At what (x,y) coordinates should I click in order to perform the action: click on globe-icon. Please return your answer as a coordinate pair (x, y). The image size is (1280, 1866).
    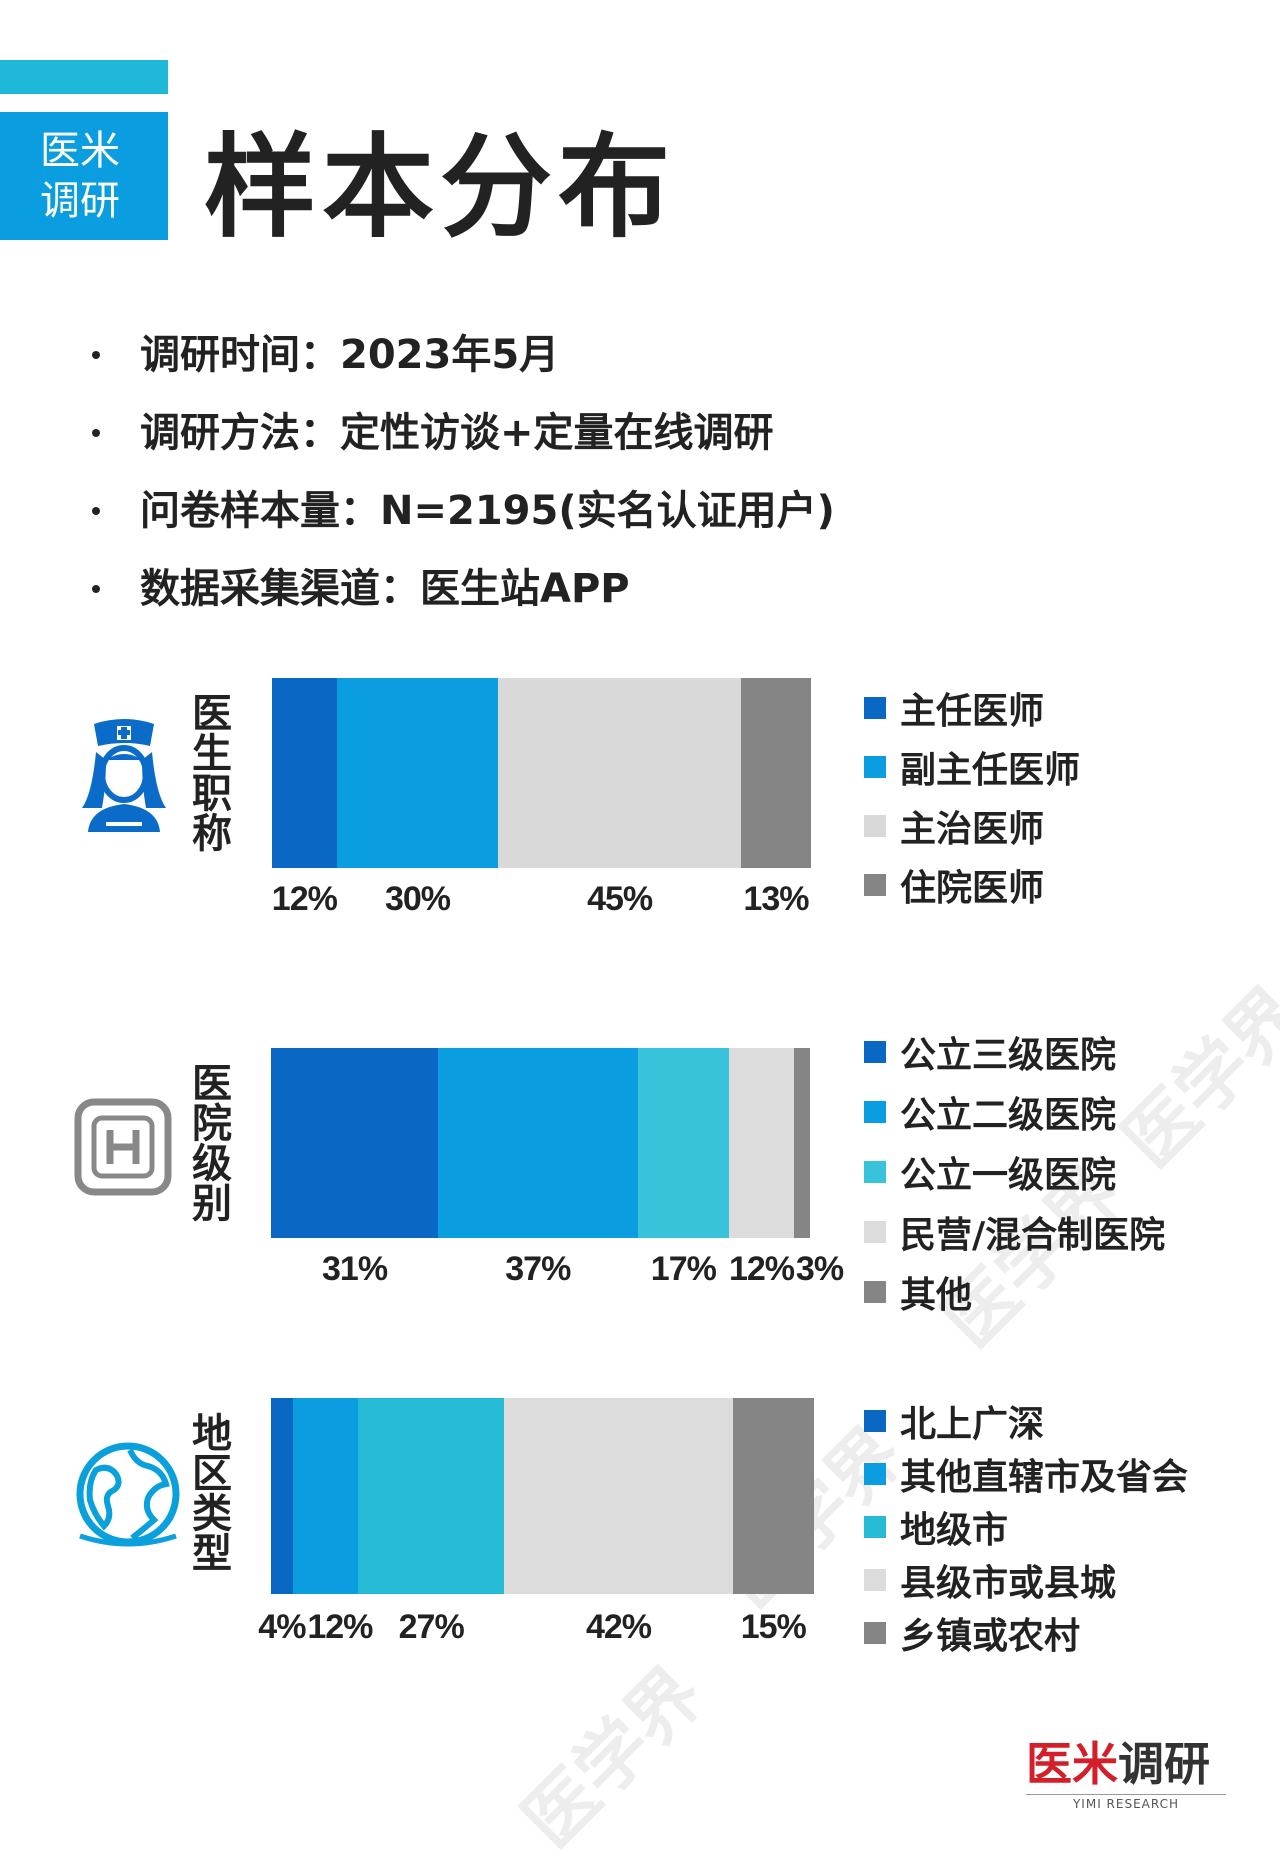
    Looking at the image, I should click on (128, 1494).